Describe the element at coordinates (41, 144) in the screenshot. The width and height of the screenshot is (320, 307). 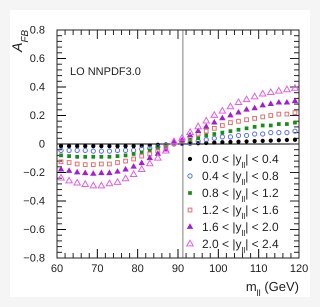
I see `y-tick-label: 0` at that location.